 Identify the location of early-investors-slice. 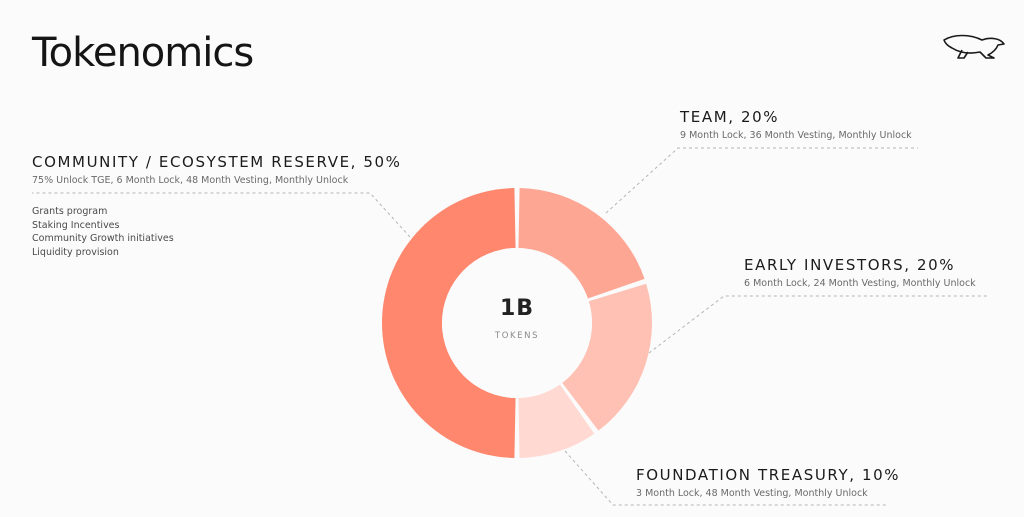
(607, 357).